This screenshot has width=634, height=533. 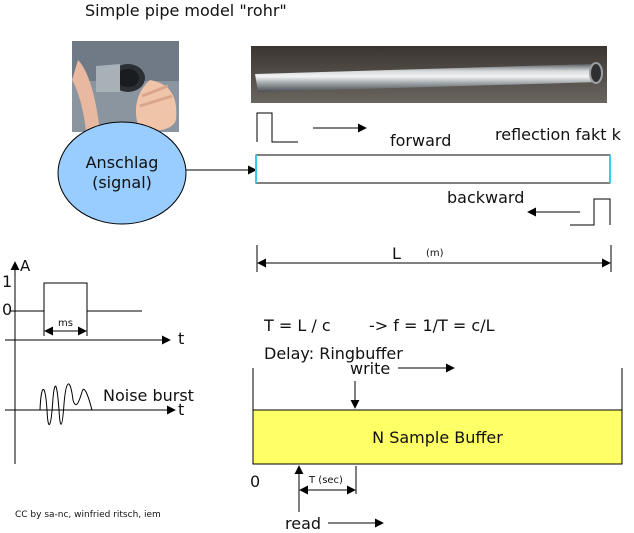 I want to click on frequency-formula: -> f = 1/T = c/L, so click(x=432, y=325).